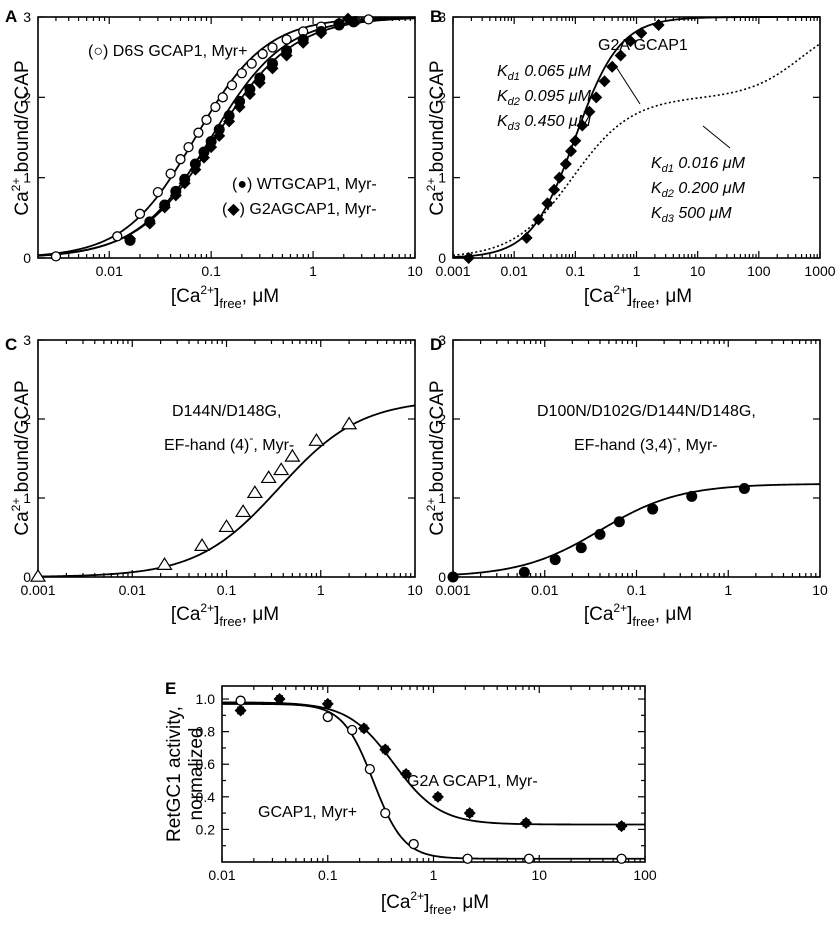 The height and width of the screenshot is (942, 840). I want to click on panel-b-title: G2A GCAP1, so click(643, 45).